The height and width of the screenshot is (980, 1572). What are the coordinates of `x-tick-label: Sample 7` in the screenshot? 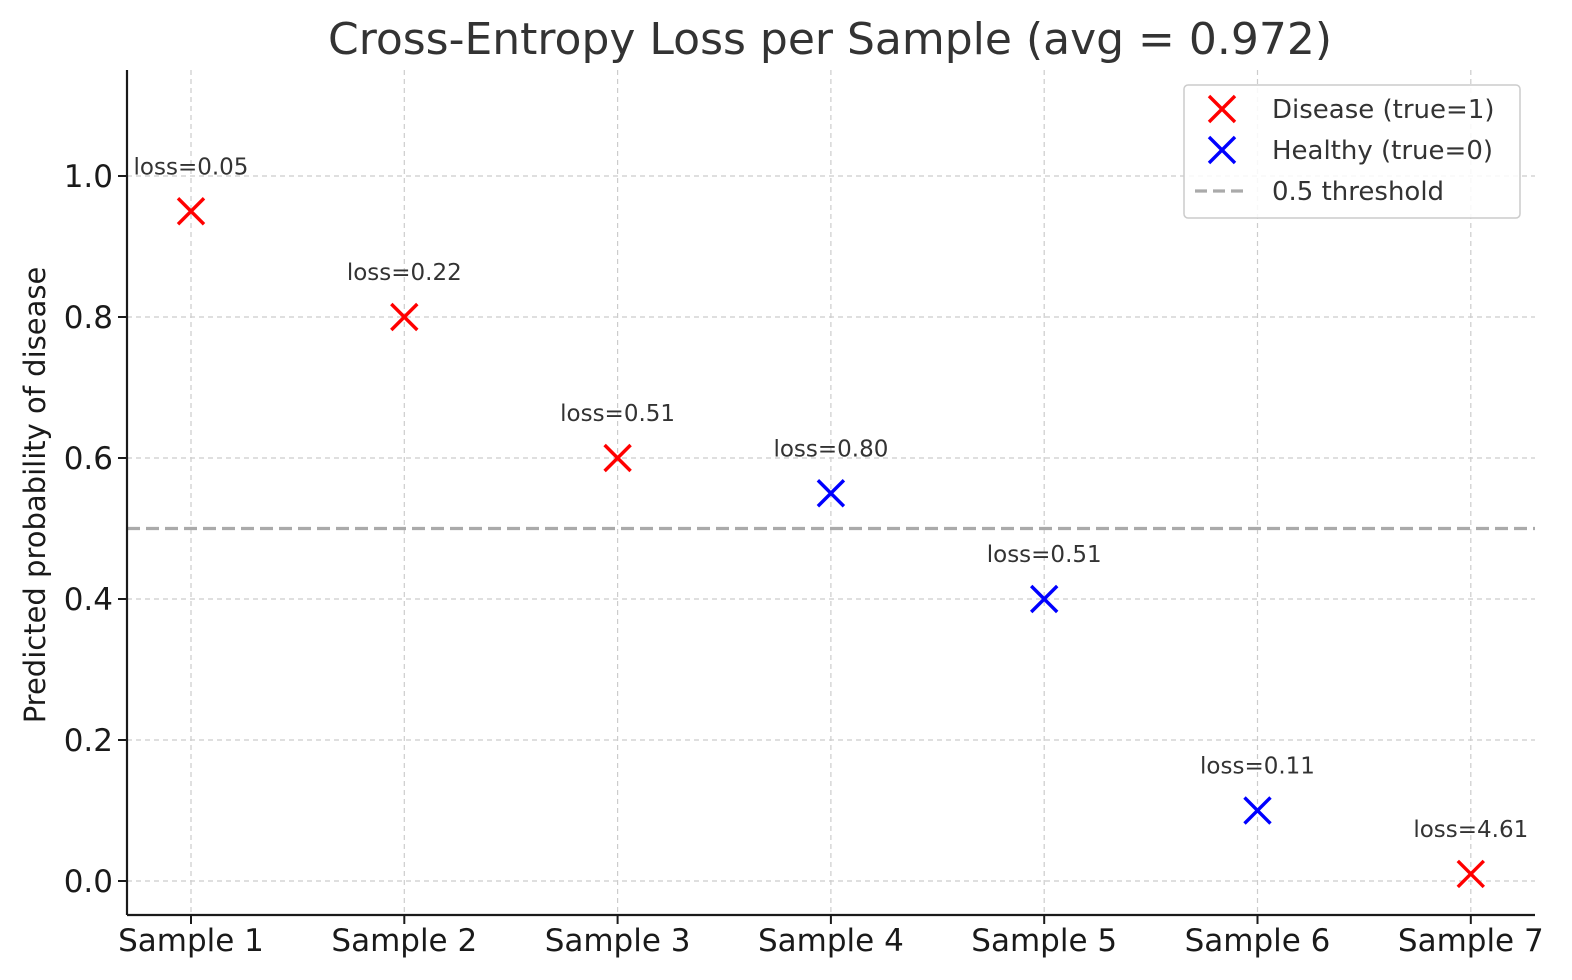 It's located at (1471, 941).